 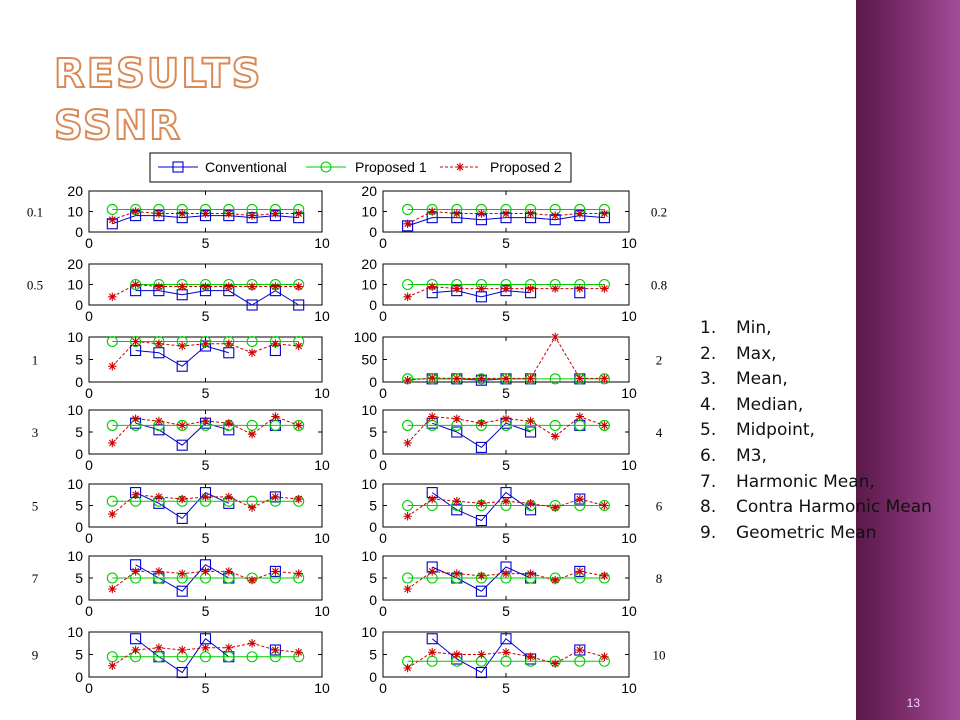 I want to click on method-label: Contra Harmonic Mean, so click(x=834, y=507).